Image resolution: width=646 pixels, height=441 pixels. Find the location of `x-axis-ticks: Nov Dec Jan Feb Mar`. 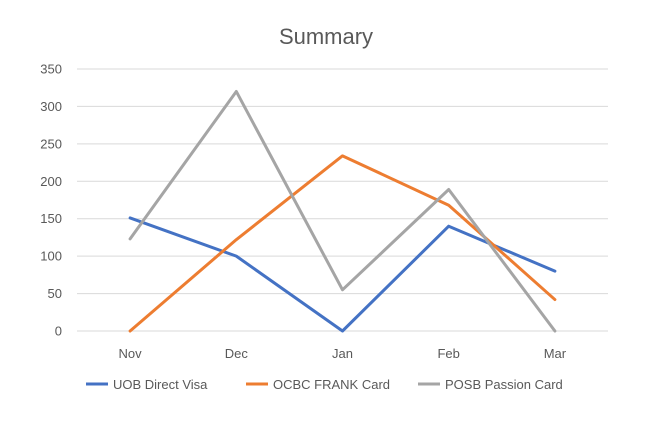

x-axis-ticks: Nov Dec Jan Feb Mar is located at coordinates (343, 353).